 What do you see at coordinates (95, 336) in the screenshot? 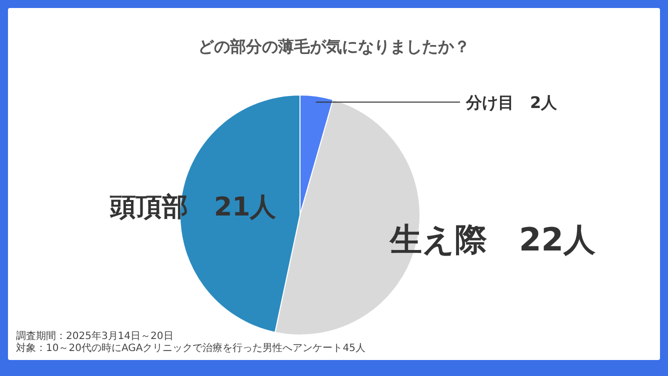
I see `text: 調査期間：2025年3月14日～20日` at bounding box center [95, 336].